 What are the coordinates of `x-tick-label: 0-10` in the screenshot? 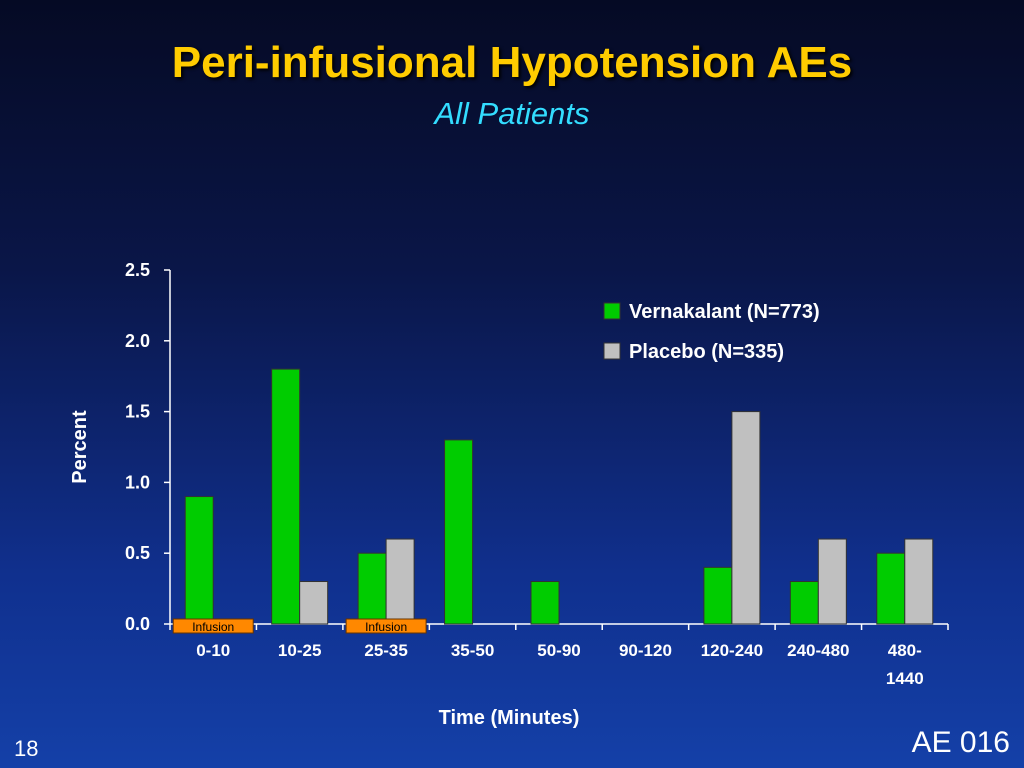 It's located at (213, 650).